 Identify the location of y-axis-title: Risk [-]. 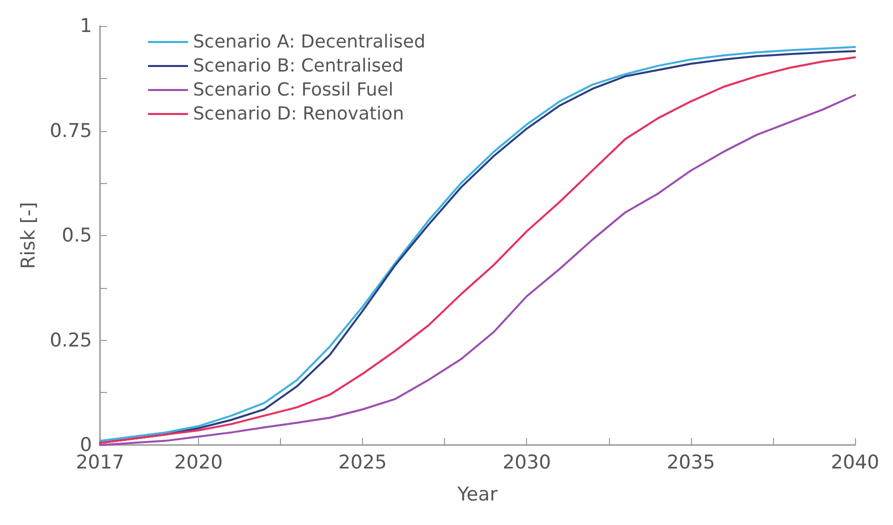
(29, 236).